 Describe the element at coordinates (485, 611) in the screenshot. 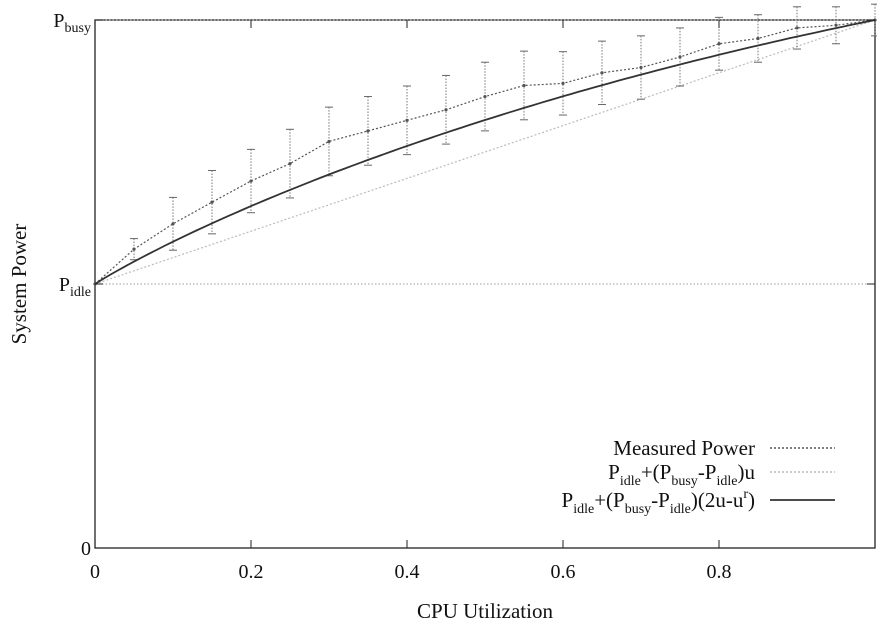

I see `x-axis-title: CPU Utilization` at that location.